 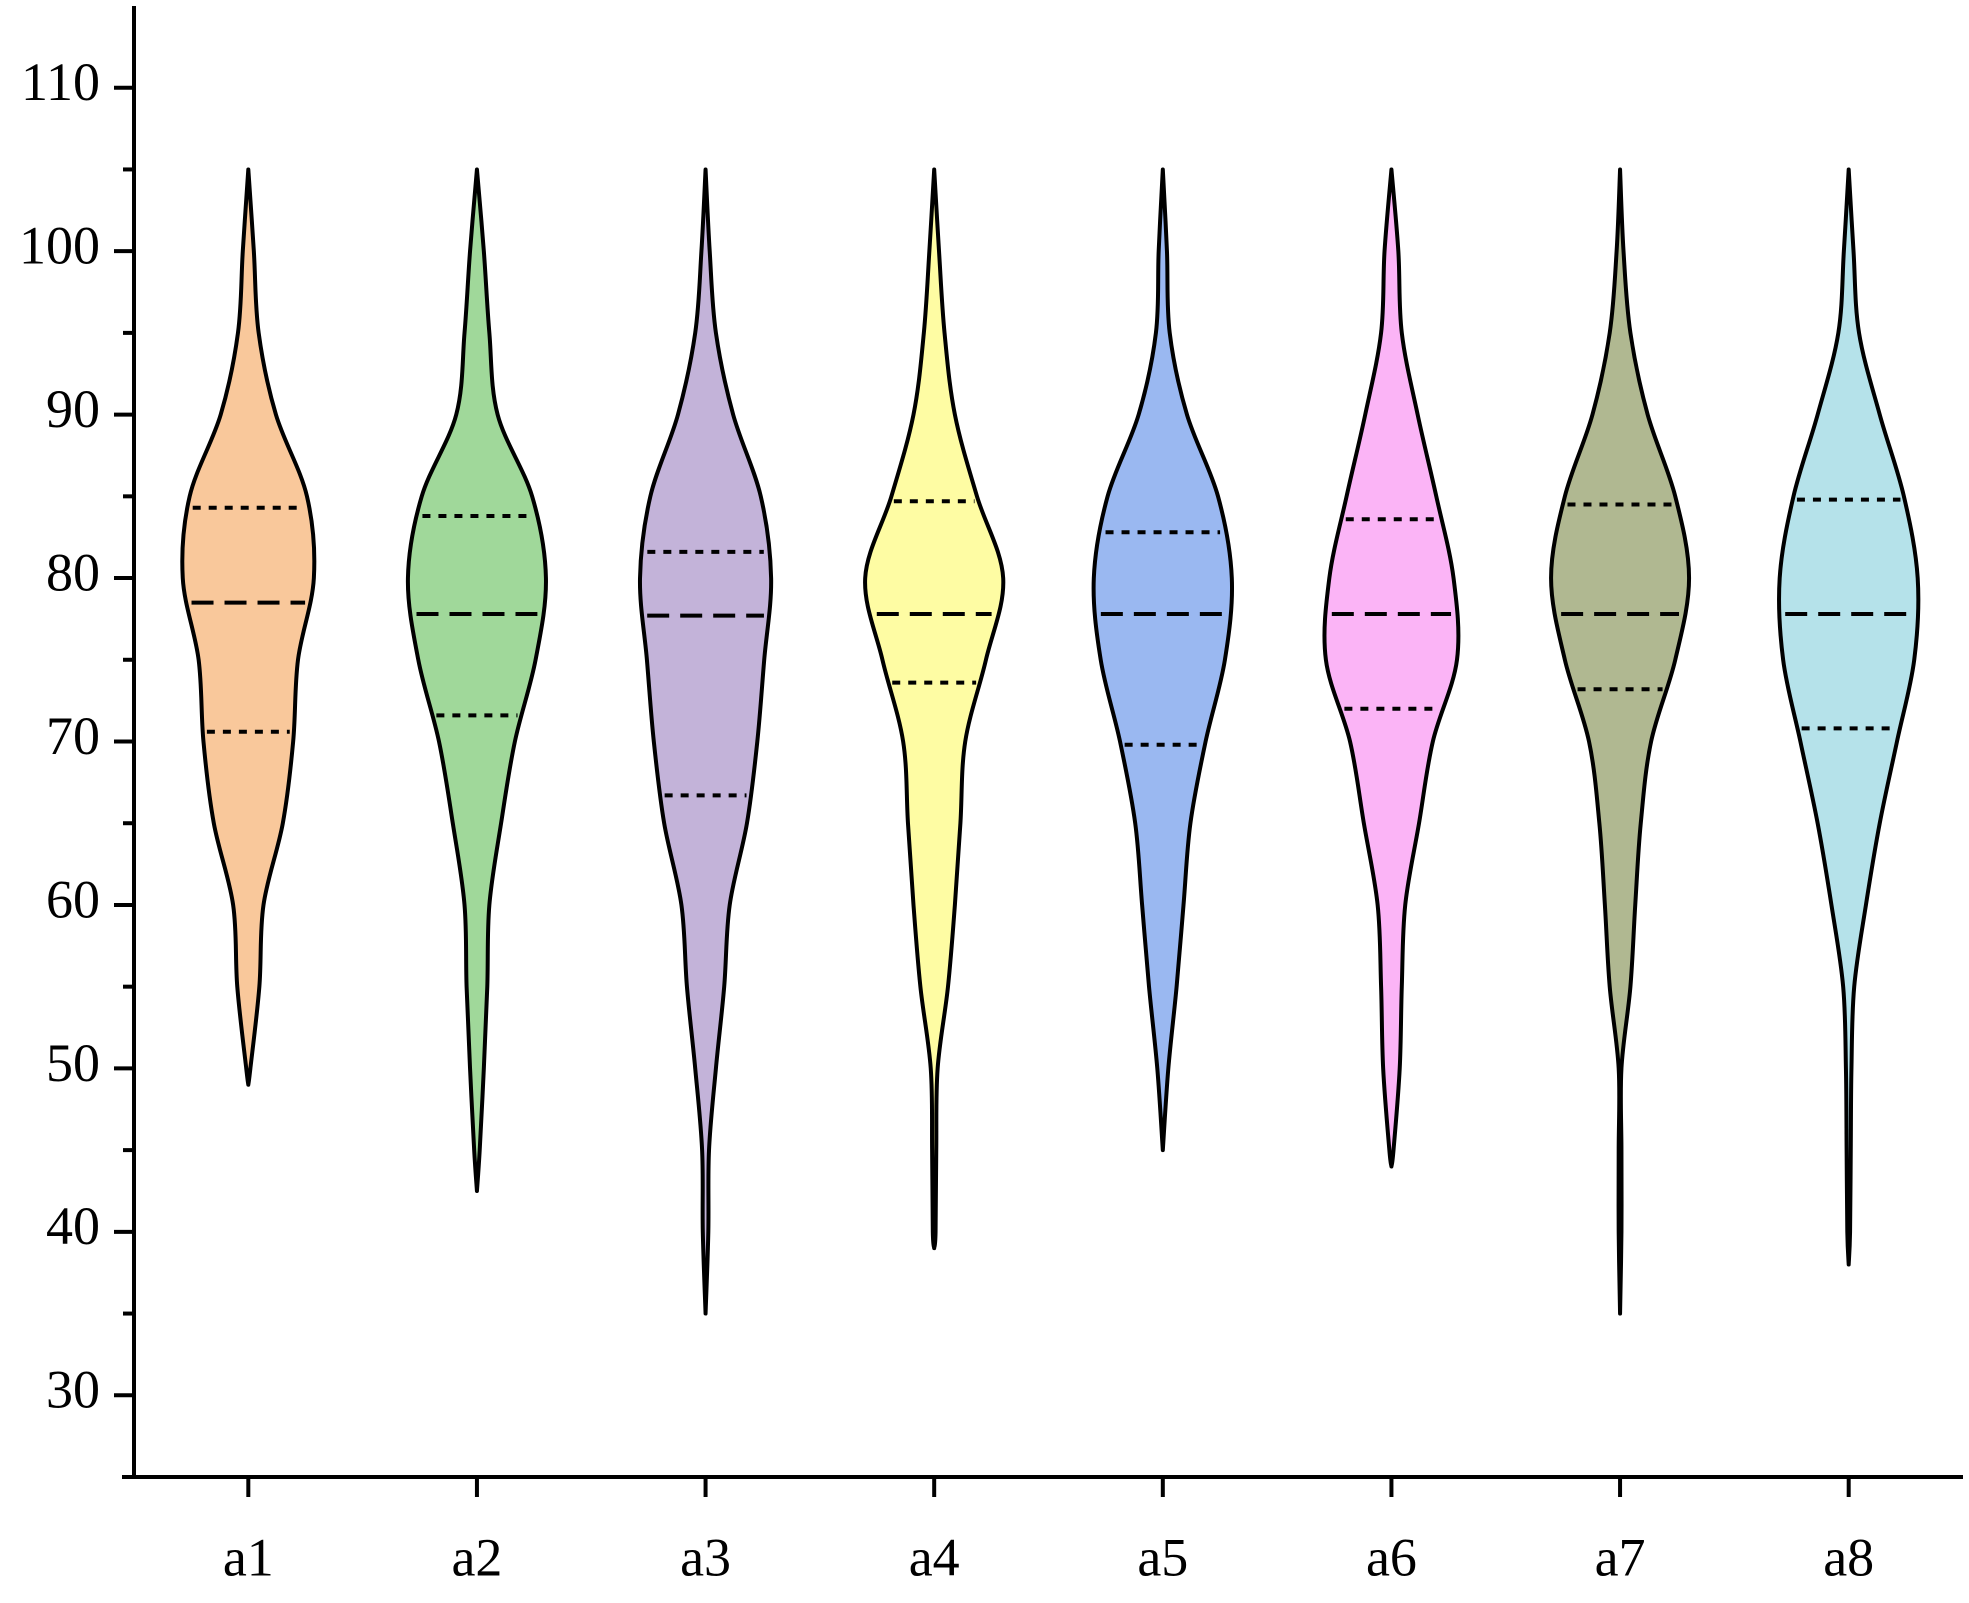 What do you see at coordinates (73, 1390) in the screenshot?
I see `y-tick-label: 30` at bounding box center [73, 1390].